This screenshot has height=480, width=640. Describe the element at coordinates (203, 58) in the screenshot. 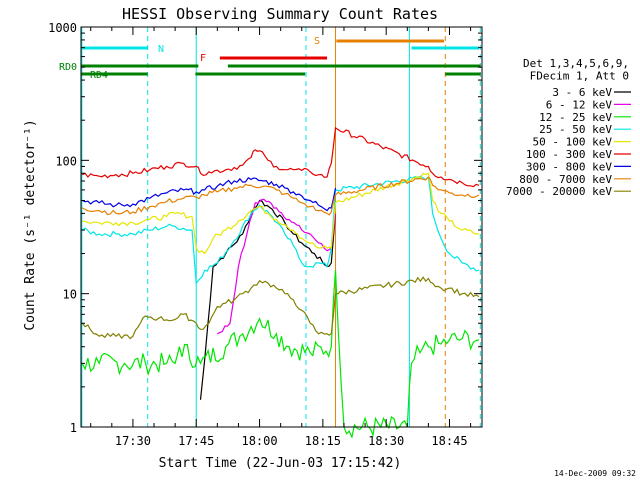

I see `flag-label-f: F` at that location.